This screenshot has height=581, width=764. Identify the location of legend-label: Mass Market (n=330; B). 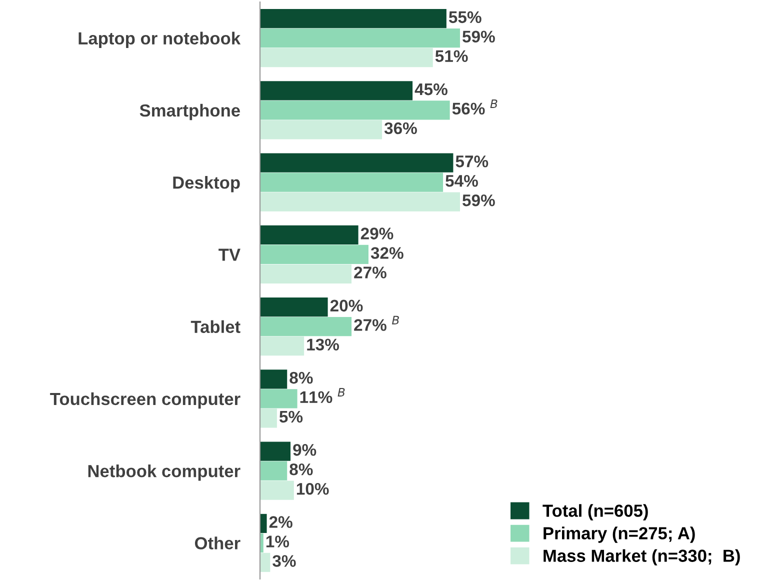
(642, 557).